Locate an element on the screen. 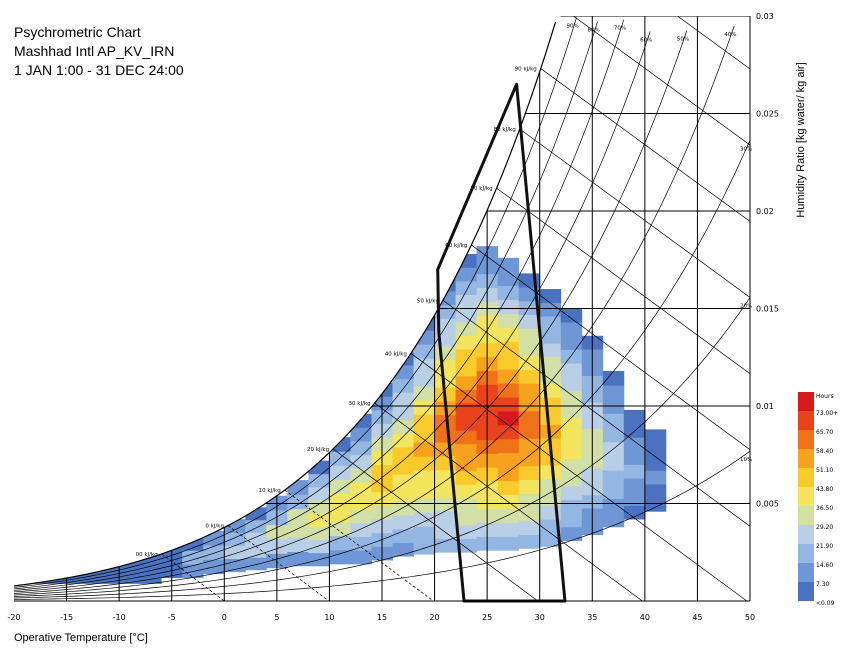  legend-label: 73.00+ is located at coordinates (827, 413).